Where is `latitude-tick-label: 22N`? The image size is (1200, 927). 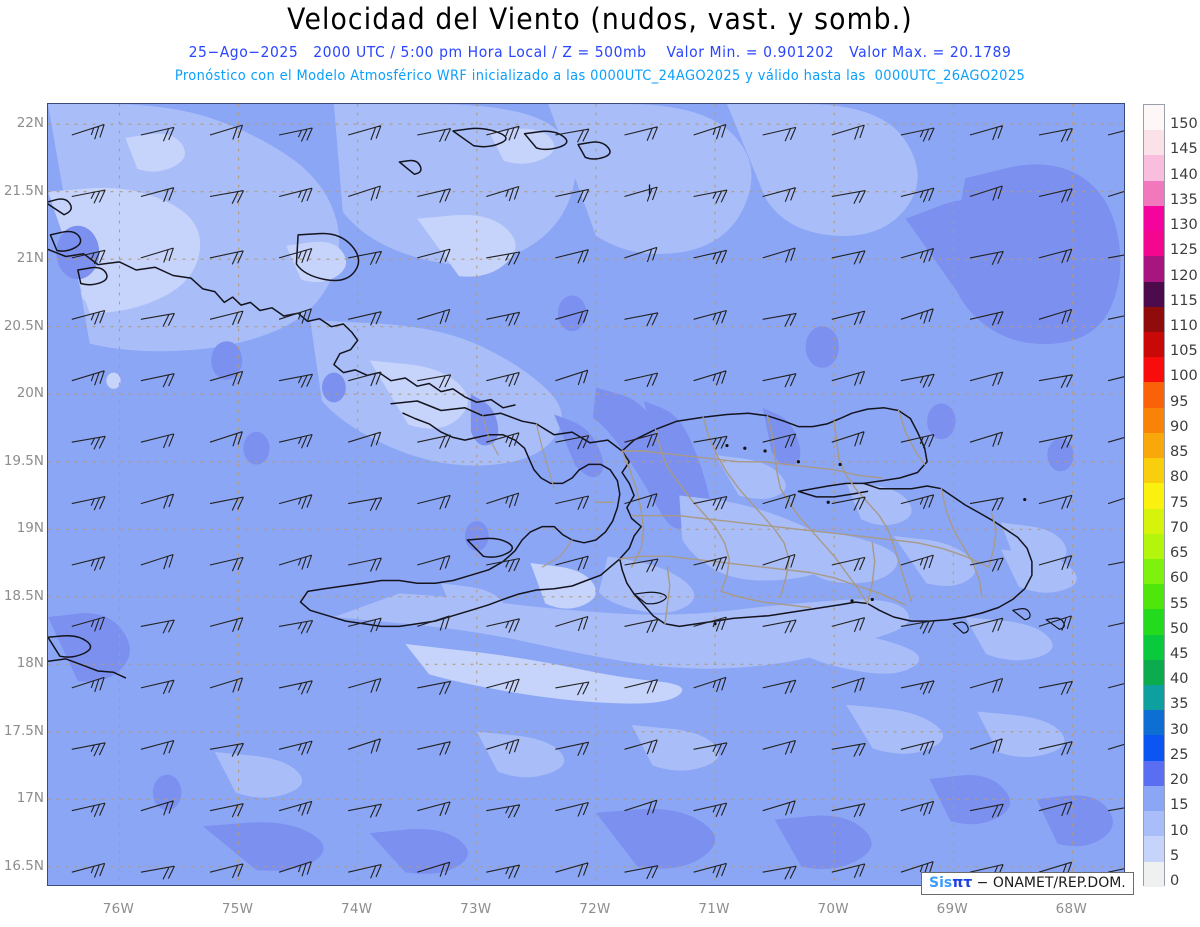 latitude-tick-label: 22N is located at coordinates (30, 123).